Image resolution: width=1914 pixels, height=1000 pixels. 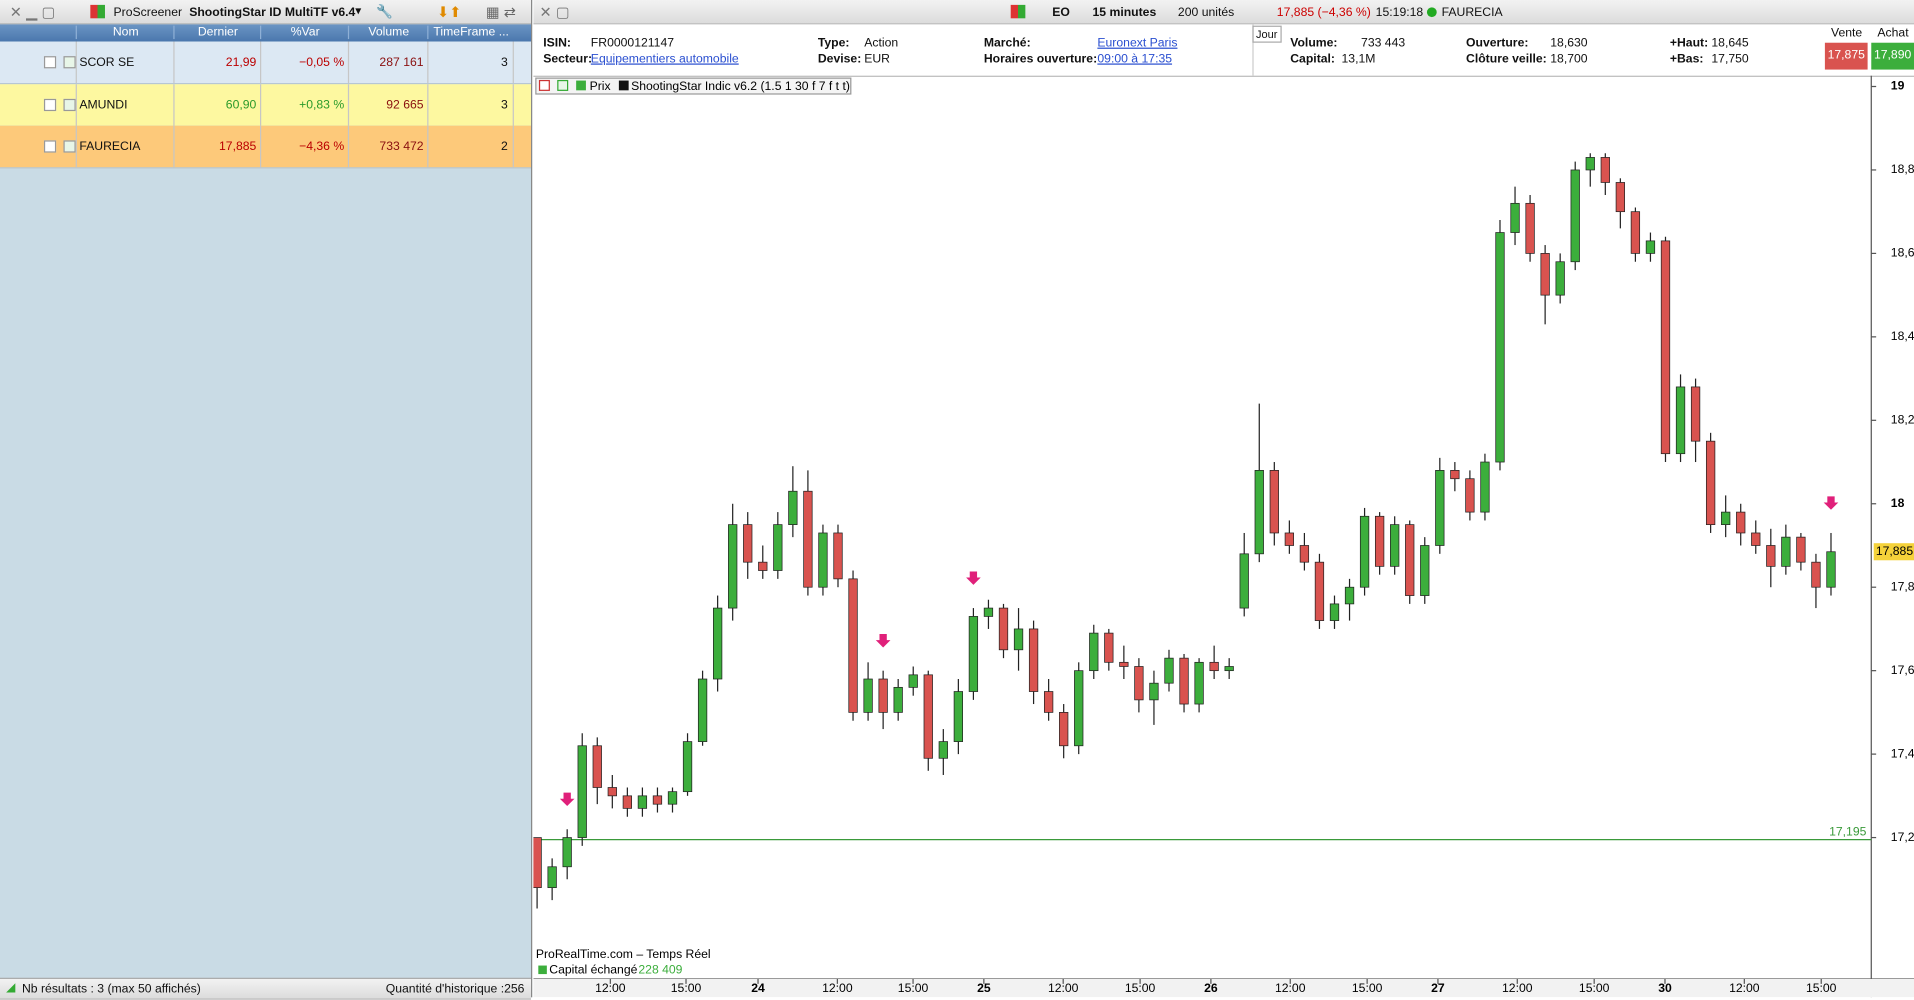 I want to click on history-text: Quantité d'historique :256, so click(x=455, y=989).